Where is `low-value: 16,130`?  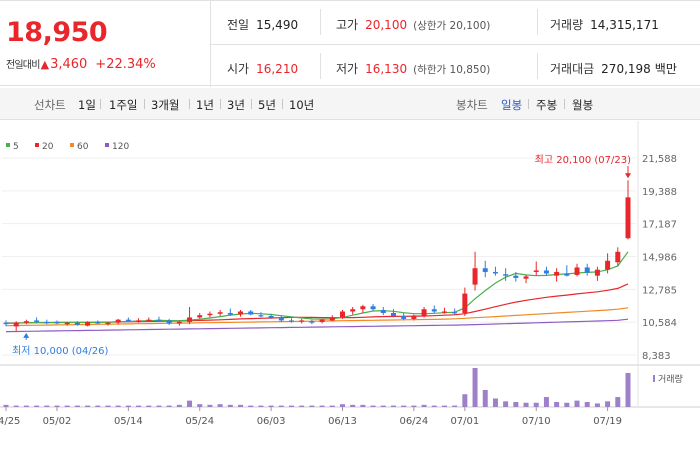
low-value: 16,130 is located at coordinates (386, 69).